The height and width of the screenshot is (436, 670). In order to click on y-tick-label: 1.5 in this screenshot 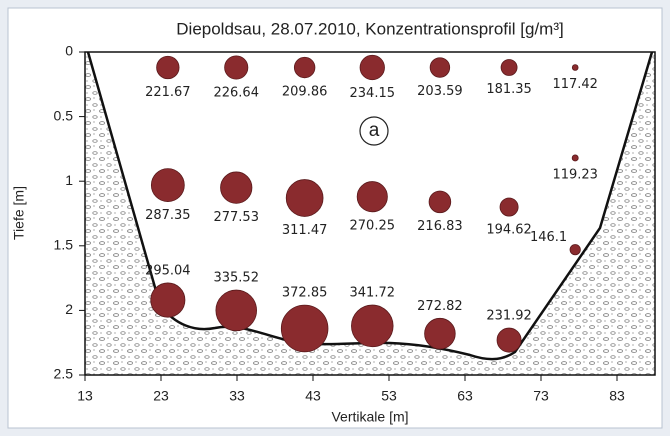, I will do `click(64, 245)`.